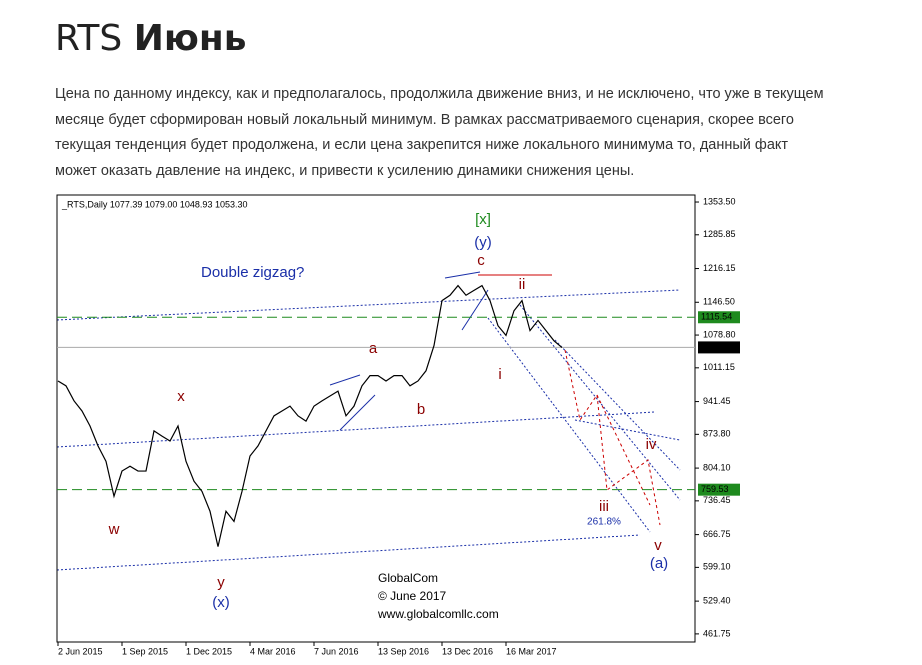 The width and height of the screenshot is (922, 665). What do you see at coordinates (336, 651) in the screenshot?
I see `x-tick-label: 7 Jun 2016` at bounding box center [336, 651].